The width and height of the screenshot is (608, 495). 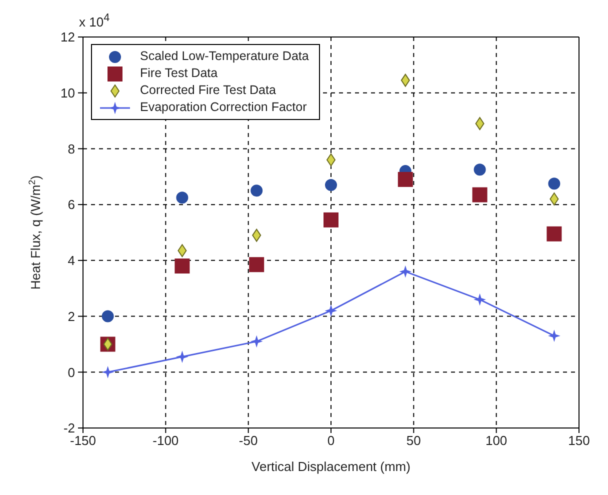 I want to click on legend-label: Corrected Fire Test Data, so click(x=208, y=90).